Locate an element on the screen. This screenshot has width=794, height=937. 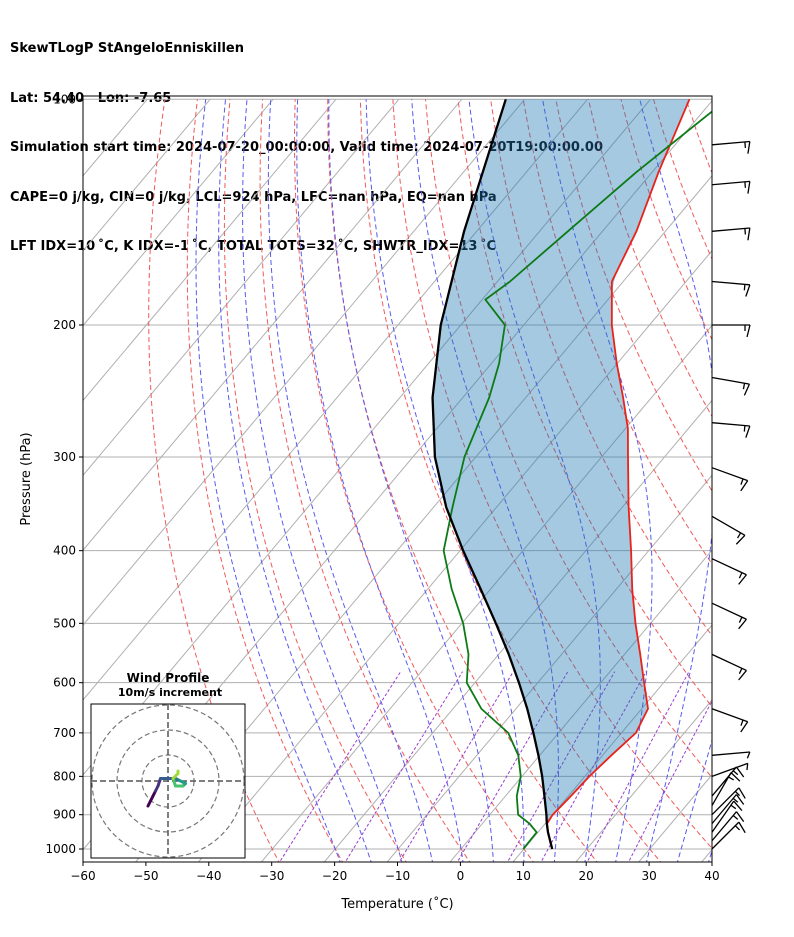
location-line: Lat: 54.40 Lon: -7.65 is located at coordinates (91, 98).